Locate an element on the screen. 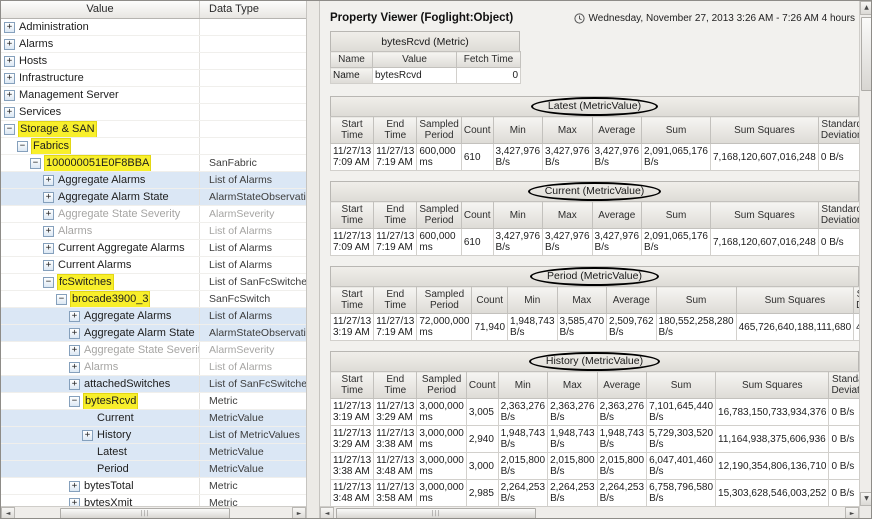  tree-row: + bytesTotal Metric is located at coordinates (153, 486).